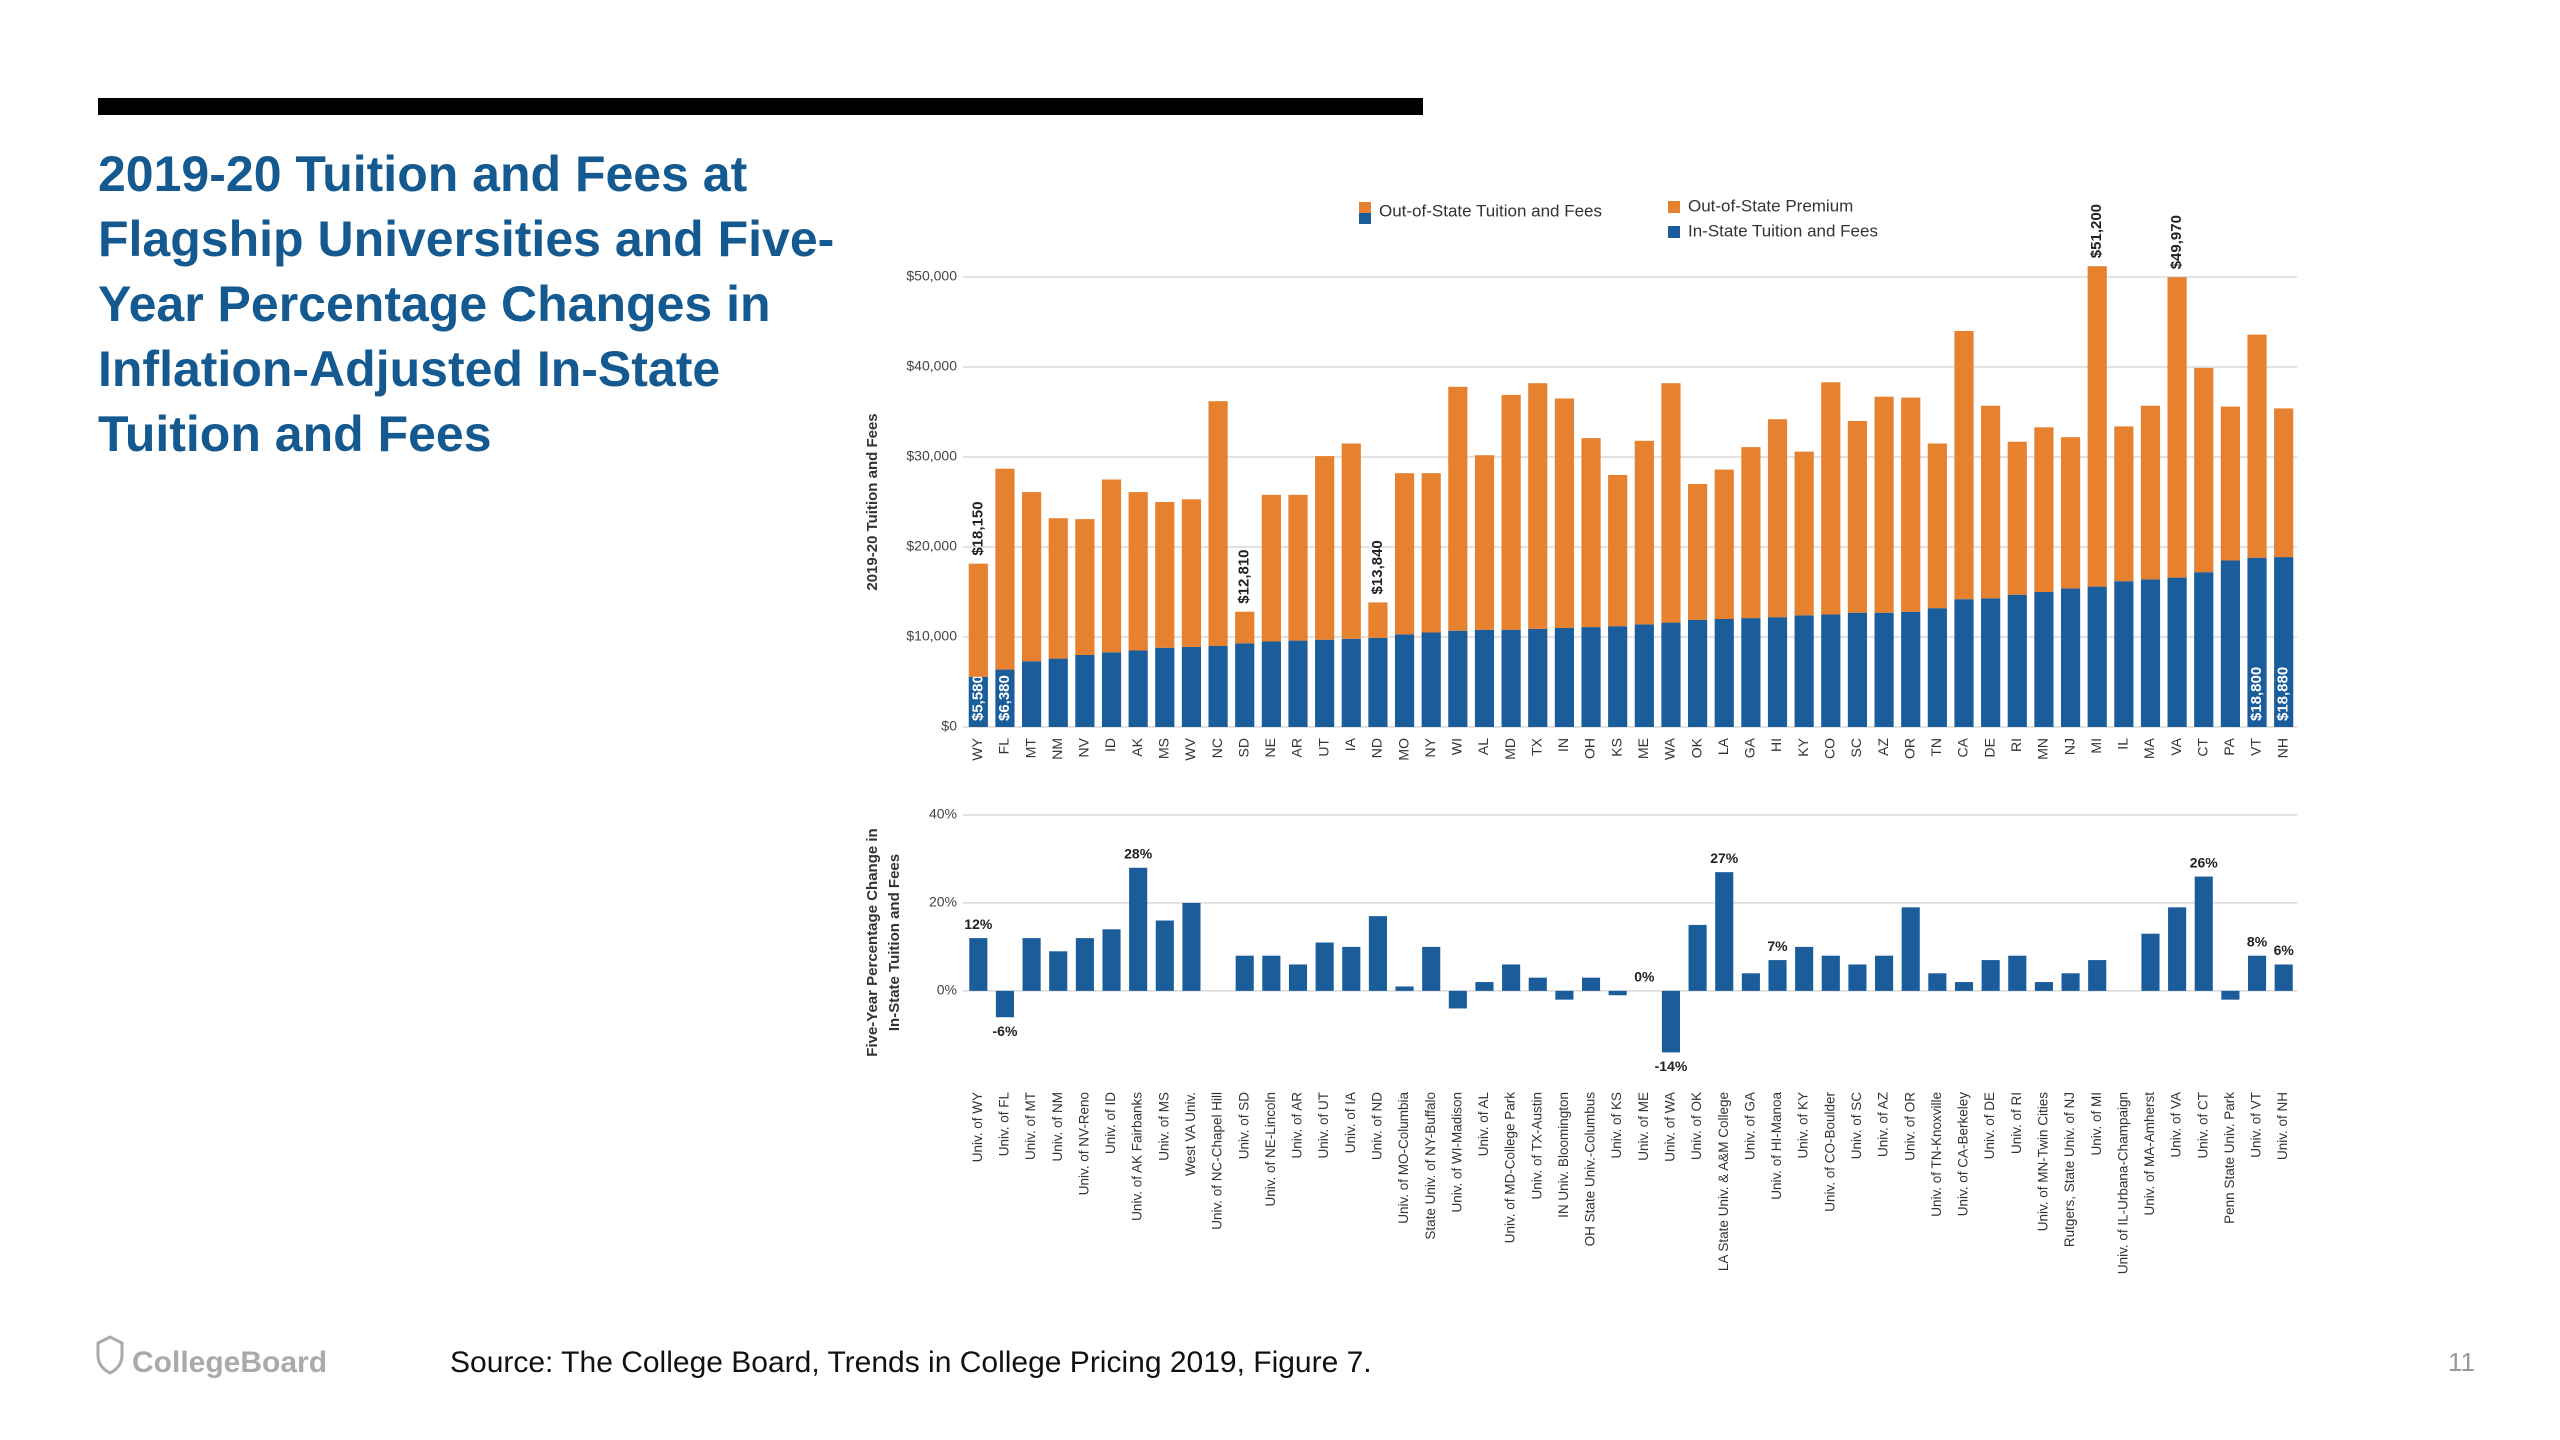  Describe the element at coordinates (1004, 1124) in the screenshot. I see `x-tick-label: Univ. of FL` at that location.